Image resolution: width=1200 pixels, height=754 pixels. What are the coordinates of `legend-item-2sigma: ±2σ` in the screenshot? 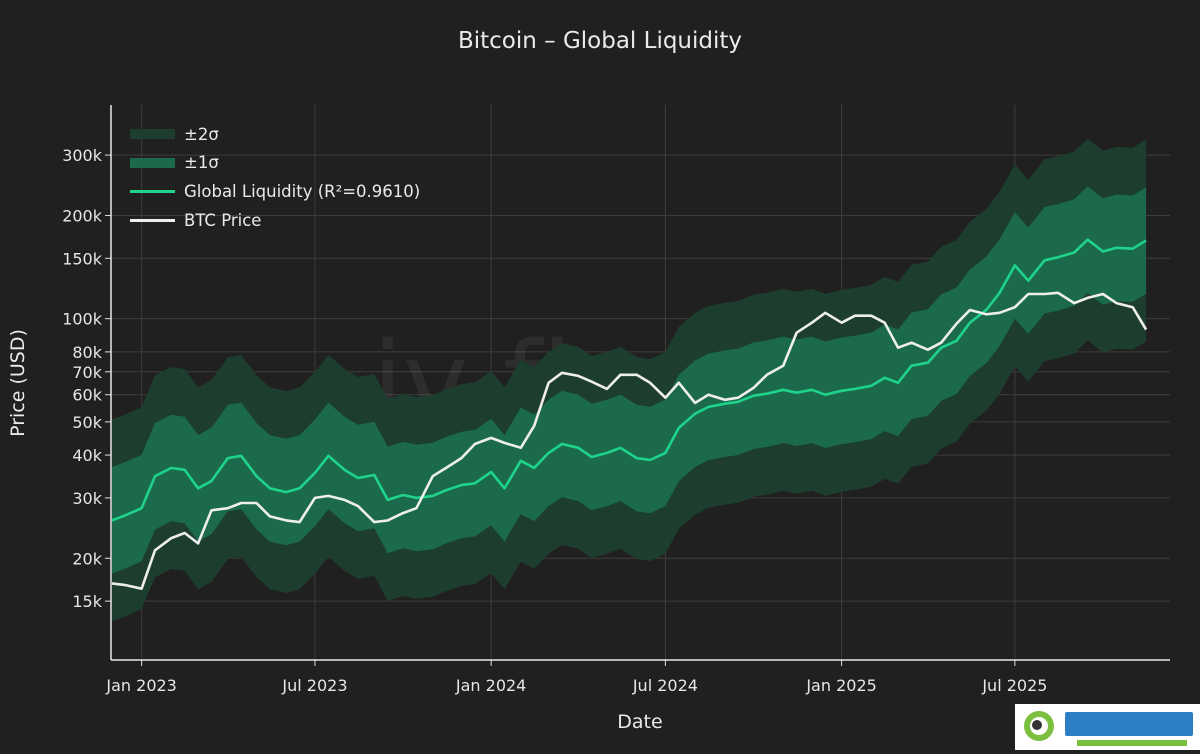 It's located at (275, 134).